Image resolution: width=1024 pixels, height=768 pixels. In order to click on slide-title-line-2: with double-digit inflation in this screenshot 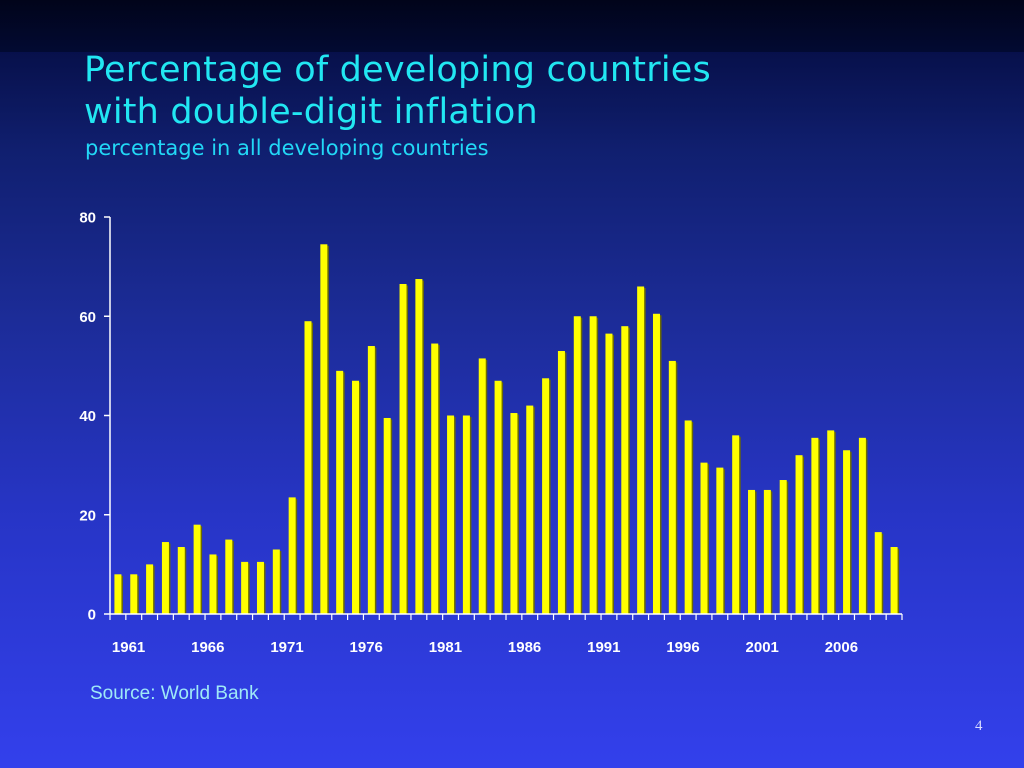, I will do `click(311, 112)`.